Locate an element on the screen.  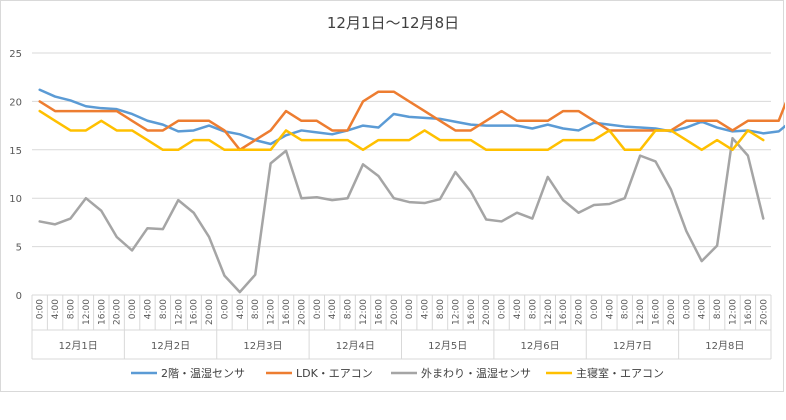
y-tick-label: 0 is located at coordinates (19, 296).